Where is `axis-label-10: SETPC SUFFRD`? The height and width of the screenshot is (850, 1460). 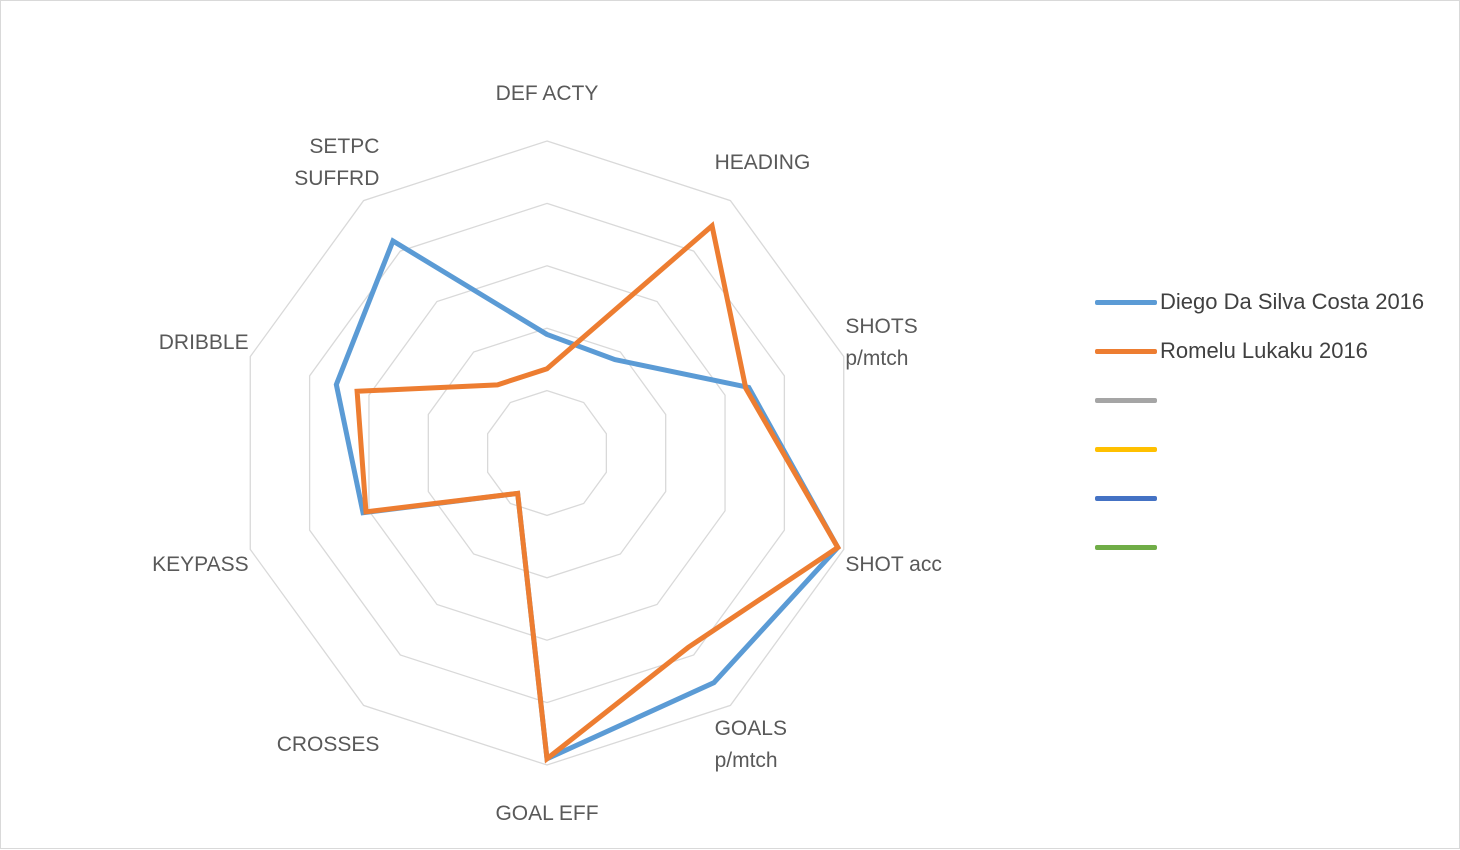
axis-label-10: SETPC SUFFRD is located at coordinates (336, 162).